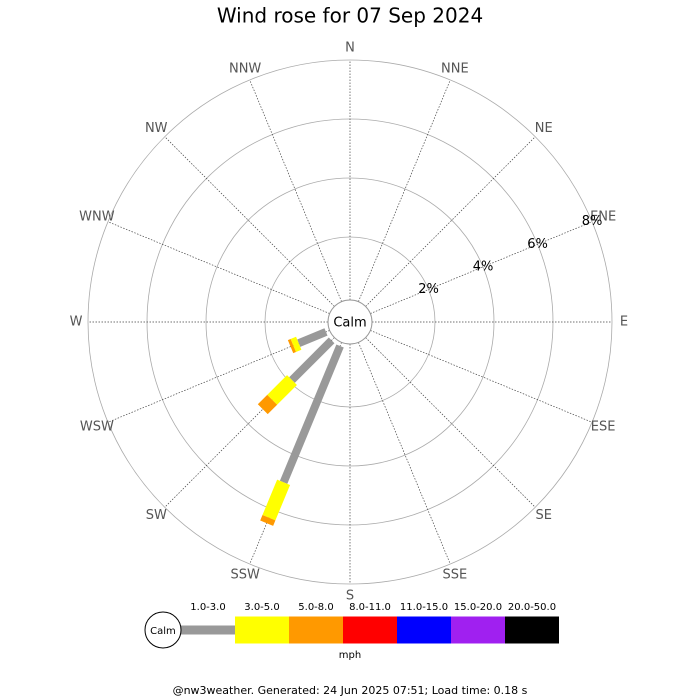 This screenshot has width=700, height=700. Describe the element at coordinates (245, 68) in the screenshot. I see `direction-label: NNW` at that location.